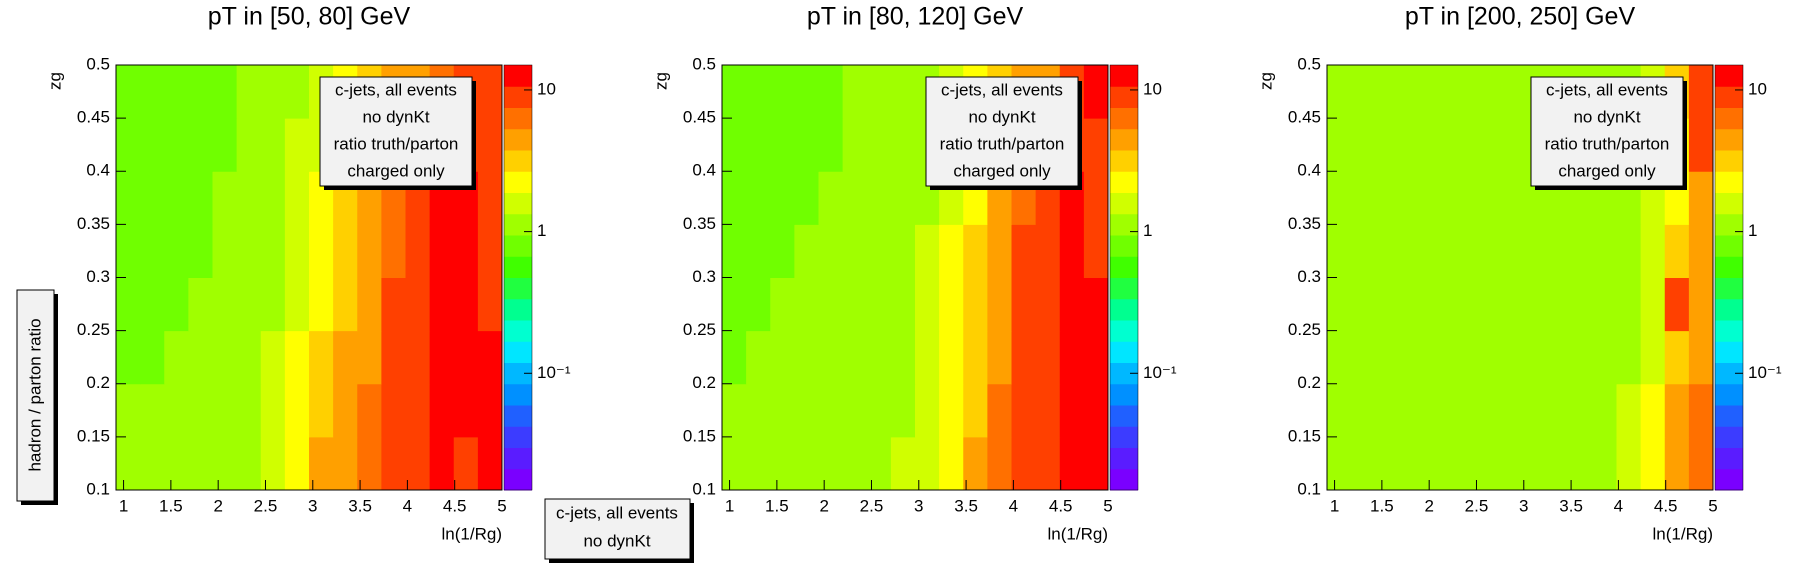 The width and height of the screenshot is (1798, 576). What do you see at coordinates (1309, 170) in the screenshot?
I see `y-tick-label: 0.4` at bounding box center [1309, 170].